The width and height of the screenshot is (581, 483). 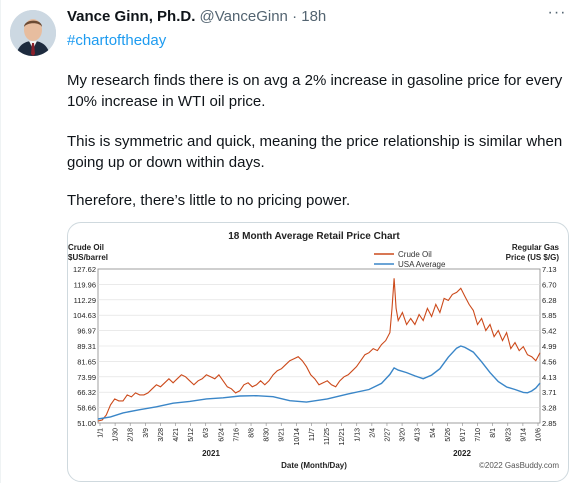 What do you see at coordinates (549, 392) in the screenshot?
I see `right-tick-label: 3.71` at bounding box center [549, 392].